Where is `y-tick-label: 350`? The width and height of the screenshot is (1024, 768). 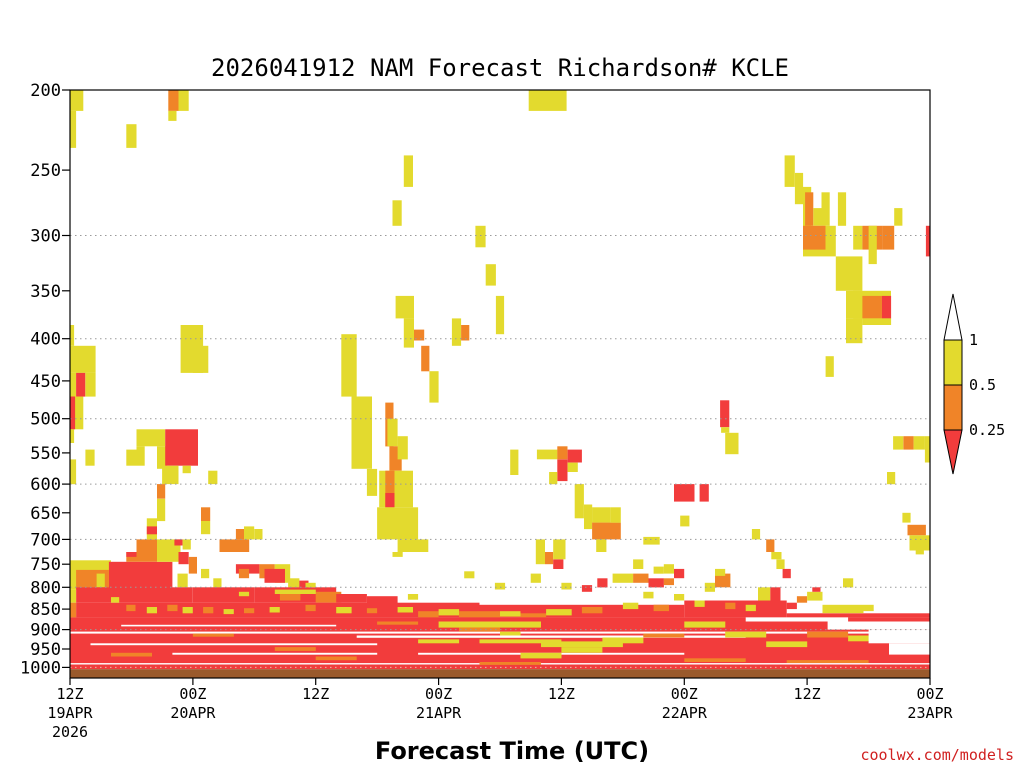
y-tick-label: 350 is located at coordinates (45, 292).